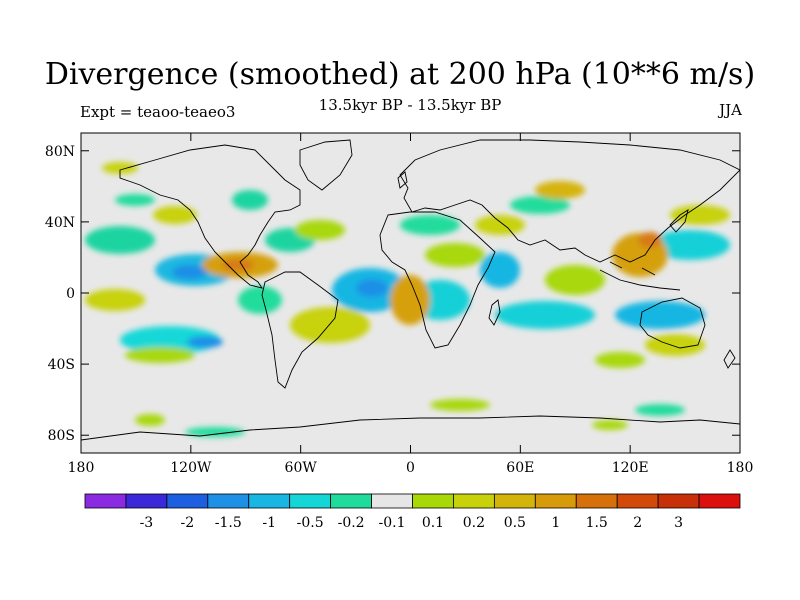 This screenshot has height=600, width=800. I want to click on colorbar-label: -1.5, so click(228, 523).